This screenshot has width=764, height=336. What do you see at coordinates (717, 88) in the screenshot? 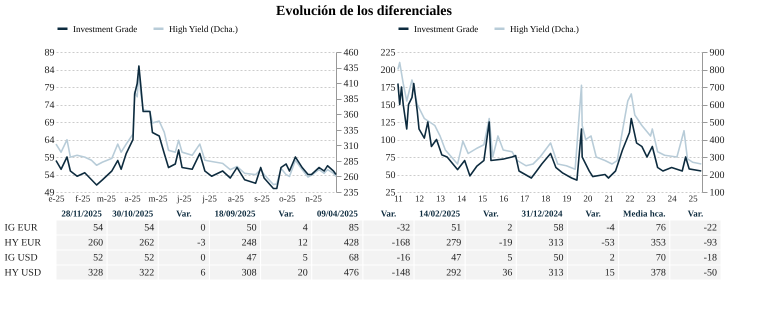
I see `y2-tick-label: 700` at bounding box center [717, 88].